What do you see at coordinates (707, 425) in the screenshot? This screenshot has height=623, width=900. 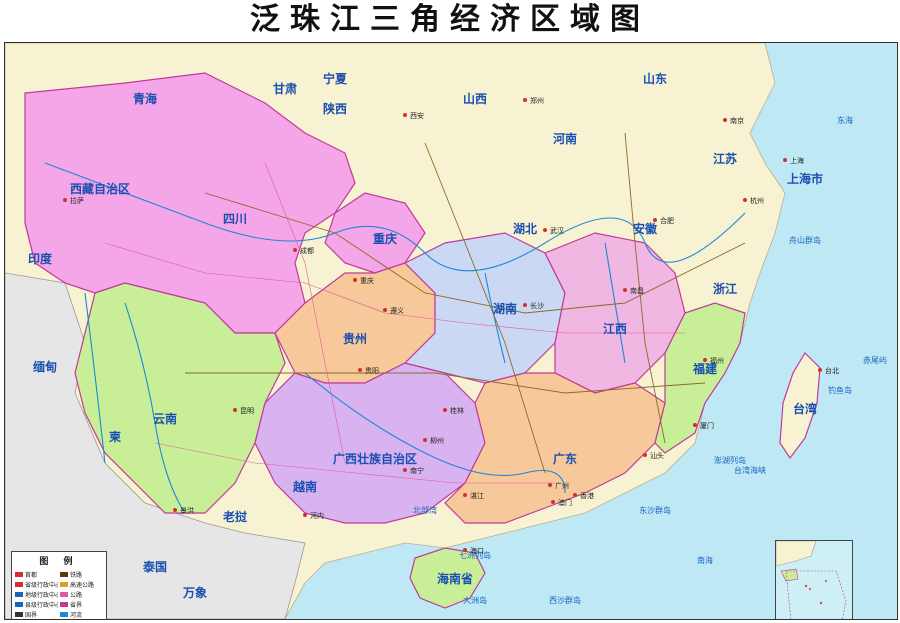 I see `city-label: 厦门` at bounding box center [707, 425].